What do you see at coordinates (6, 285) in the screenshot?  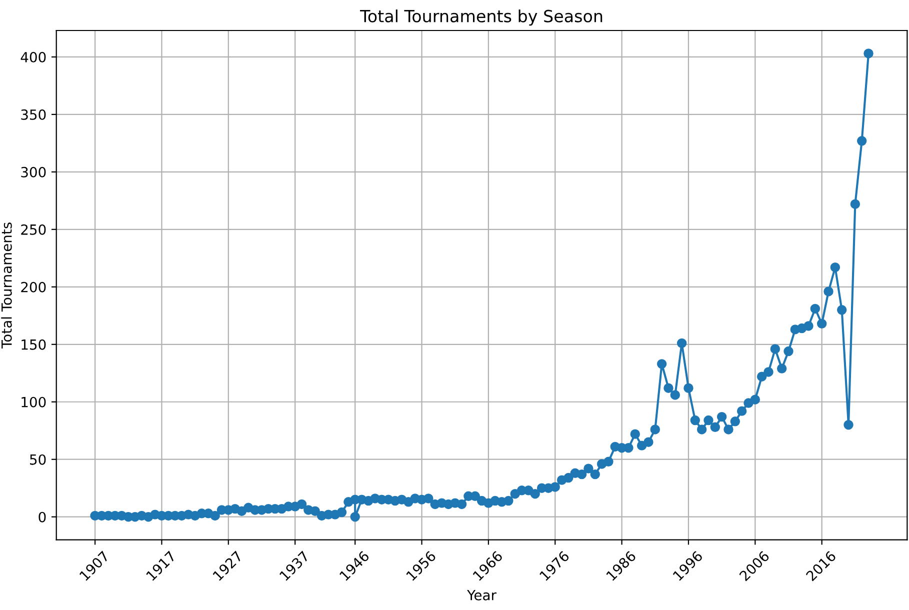 I see `y-axis-title: Total Tournaments` at bounding box center [6, 285].